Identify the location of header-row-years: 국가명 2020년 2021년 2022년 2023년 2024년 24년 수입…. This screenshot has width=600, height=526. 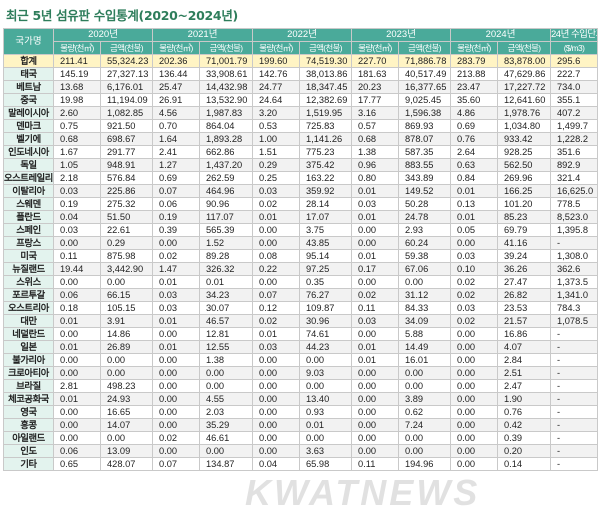
(300, 41).